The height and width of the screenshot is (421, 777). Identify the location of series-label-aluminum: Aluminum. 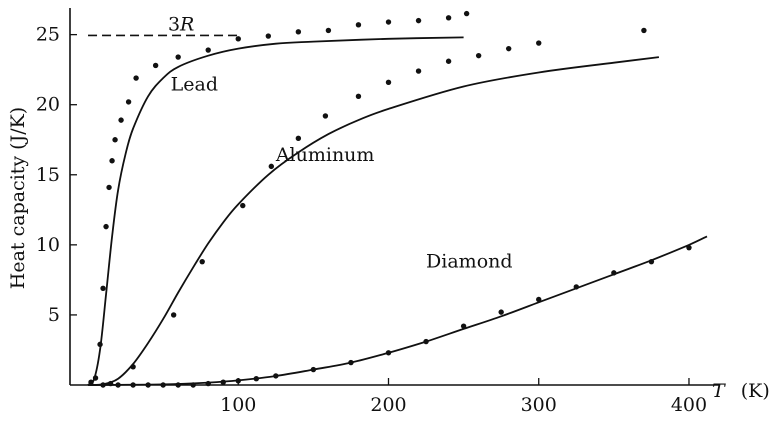
(325, 155).